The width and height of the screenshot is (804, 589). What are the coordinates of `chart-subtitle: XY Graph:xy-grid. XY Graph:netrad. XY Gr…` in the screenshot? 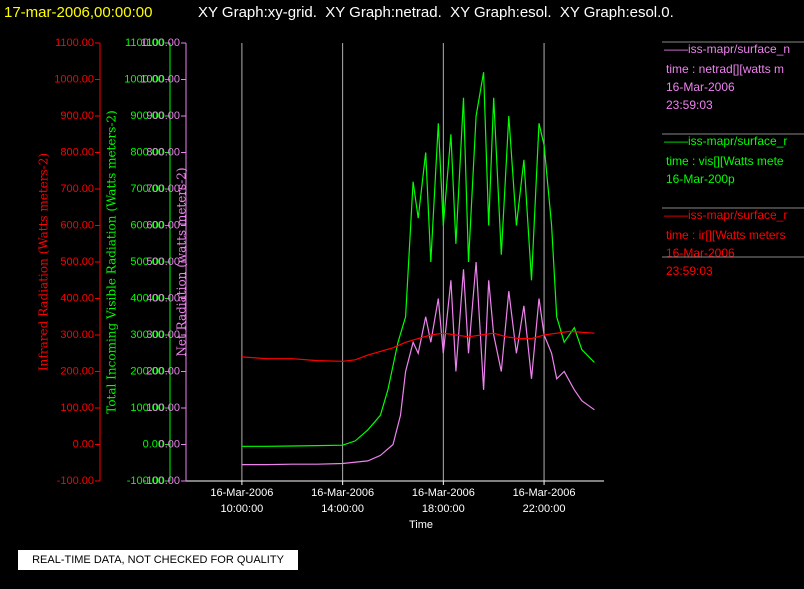 It's located at (436, 12).